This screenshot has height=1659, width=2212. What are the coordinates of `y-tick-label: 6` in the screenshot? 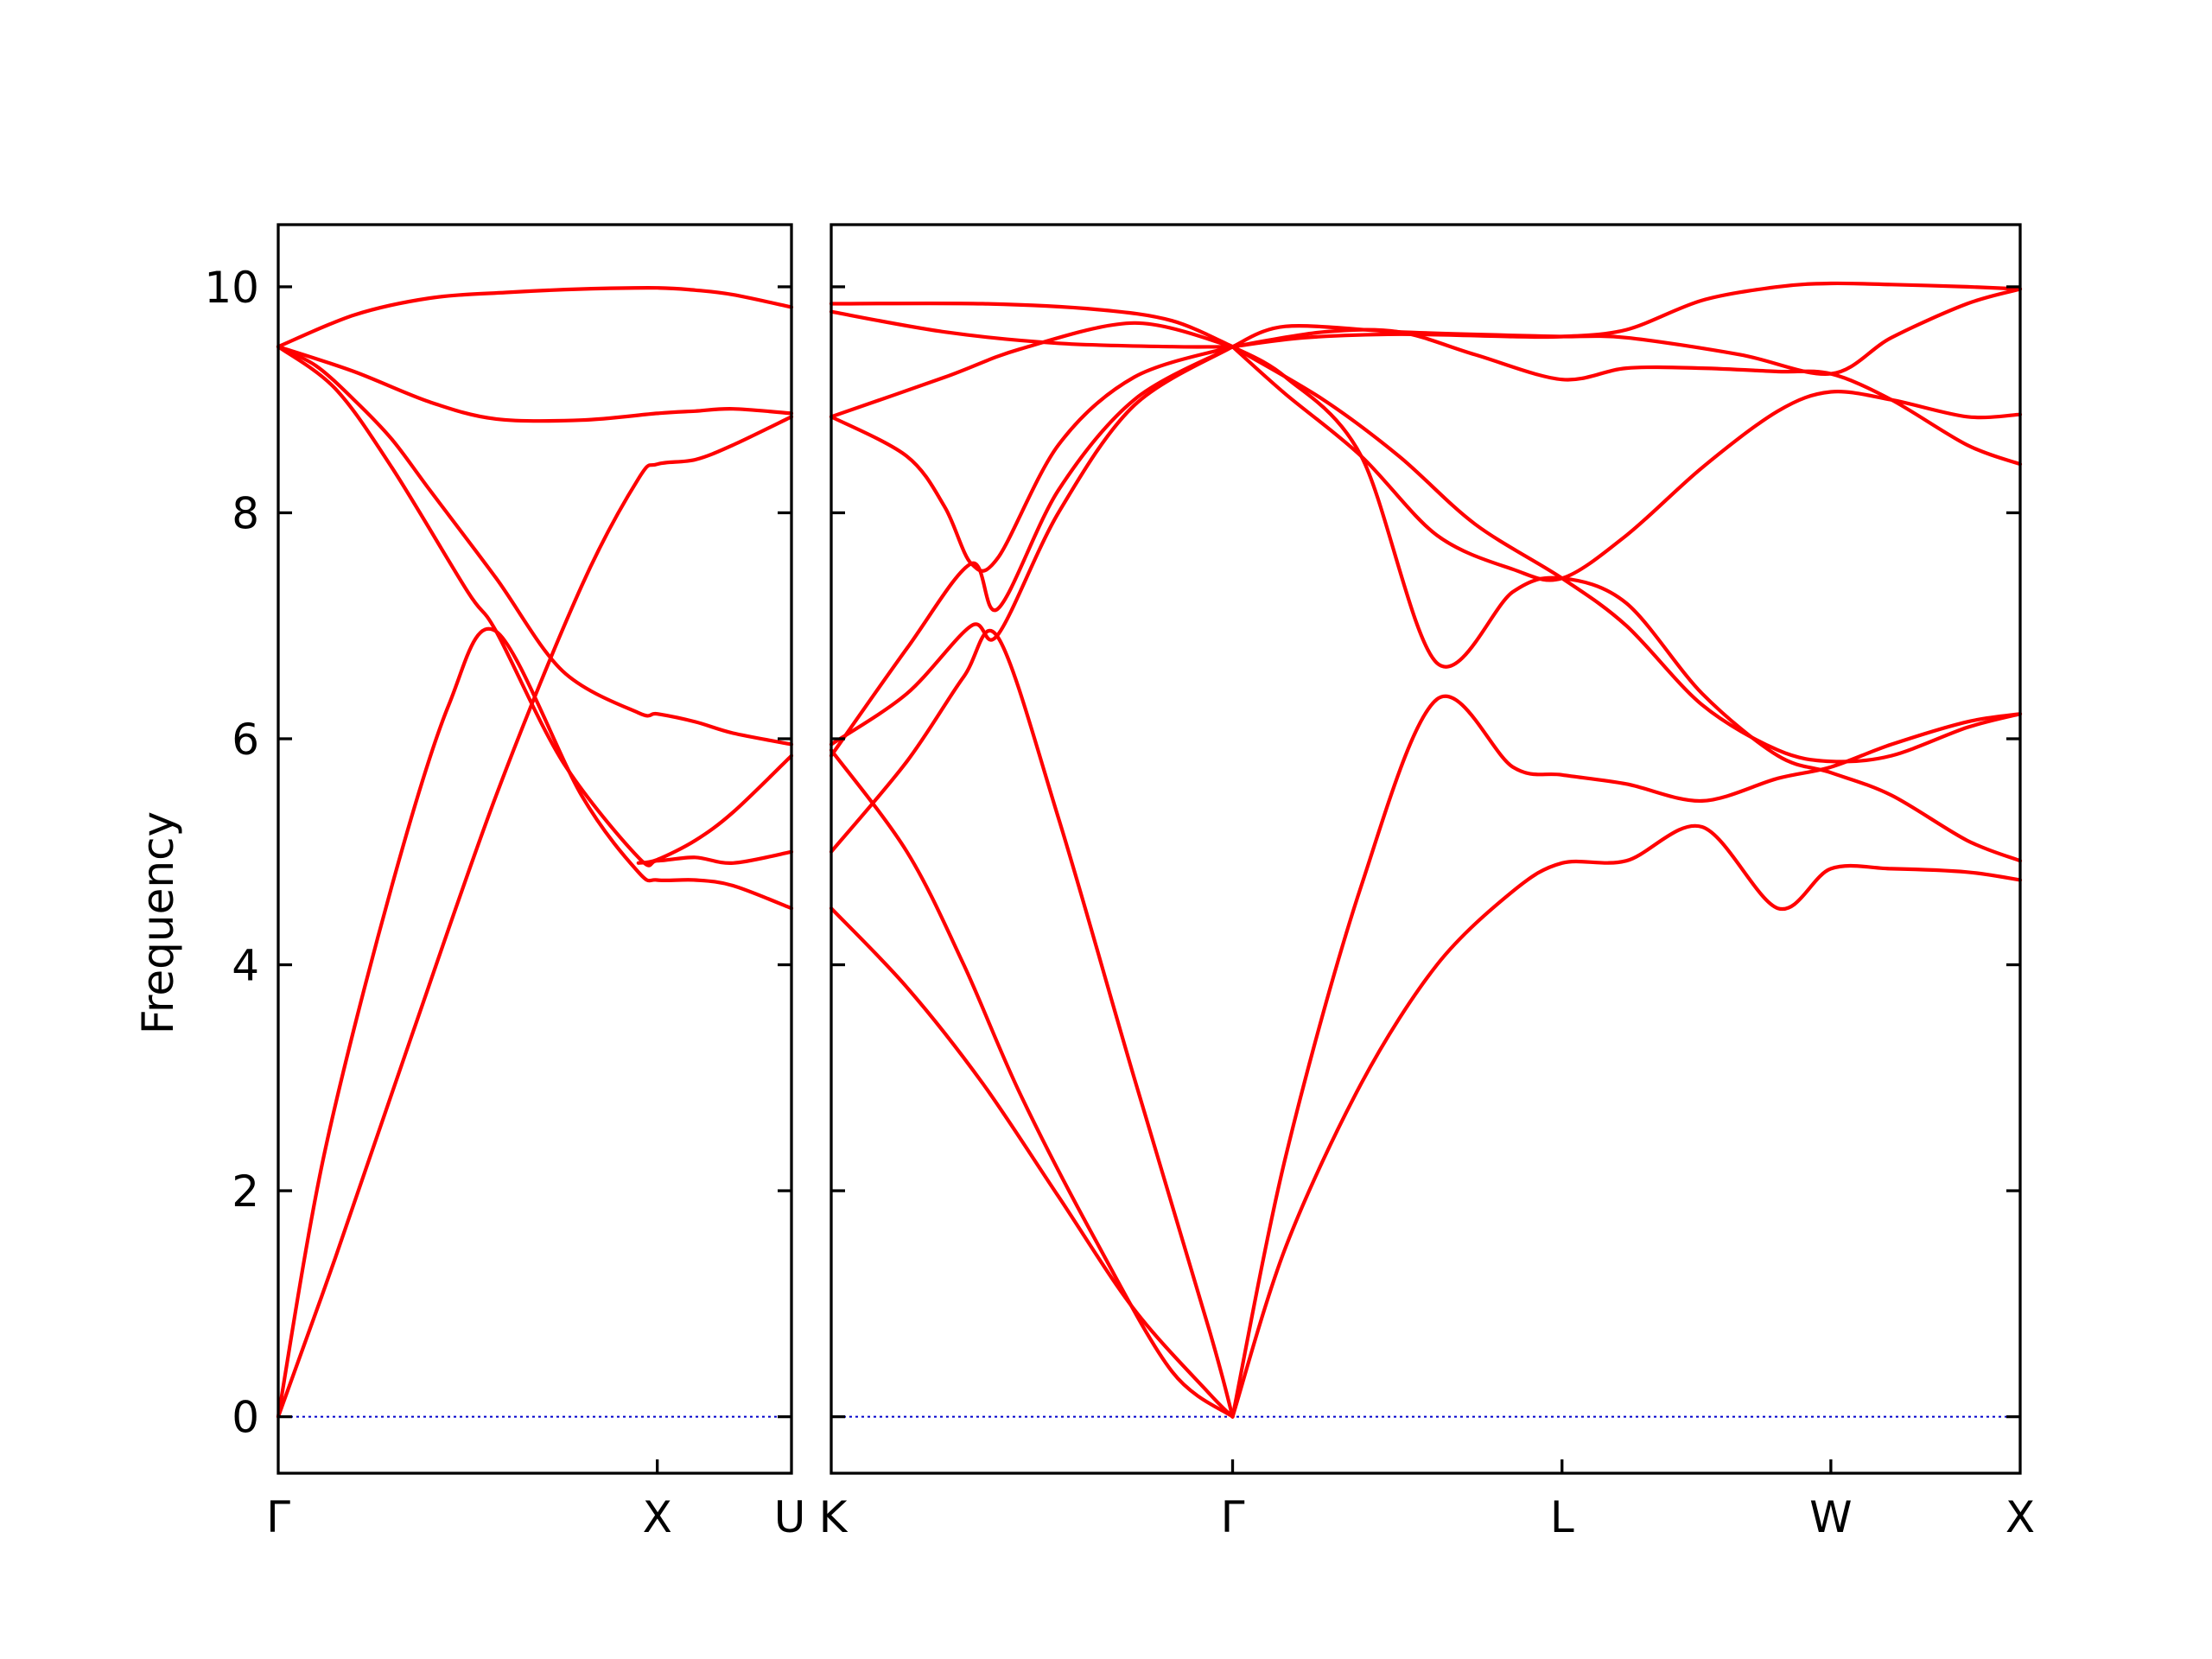 It's located at (245, 740).